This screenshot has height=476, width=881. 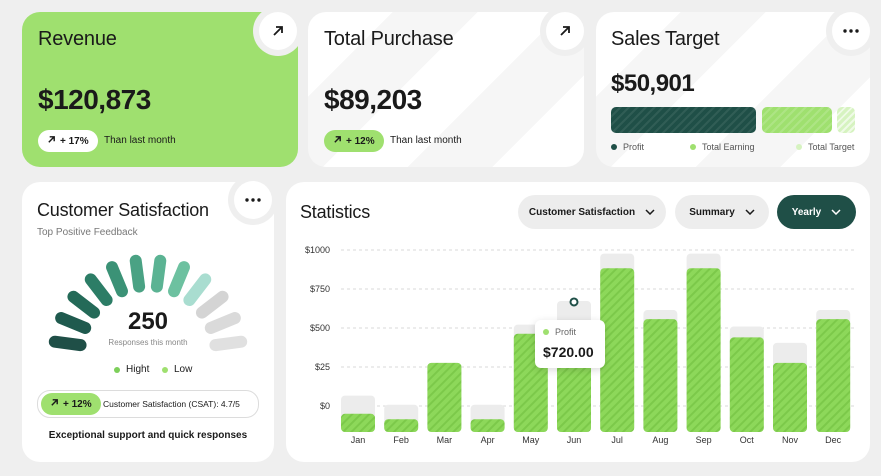 What do you see at coordinates (833, 375) in the screenshot?
I see `bar-dec` at bounding box center [833, 375].